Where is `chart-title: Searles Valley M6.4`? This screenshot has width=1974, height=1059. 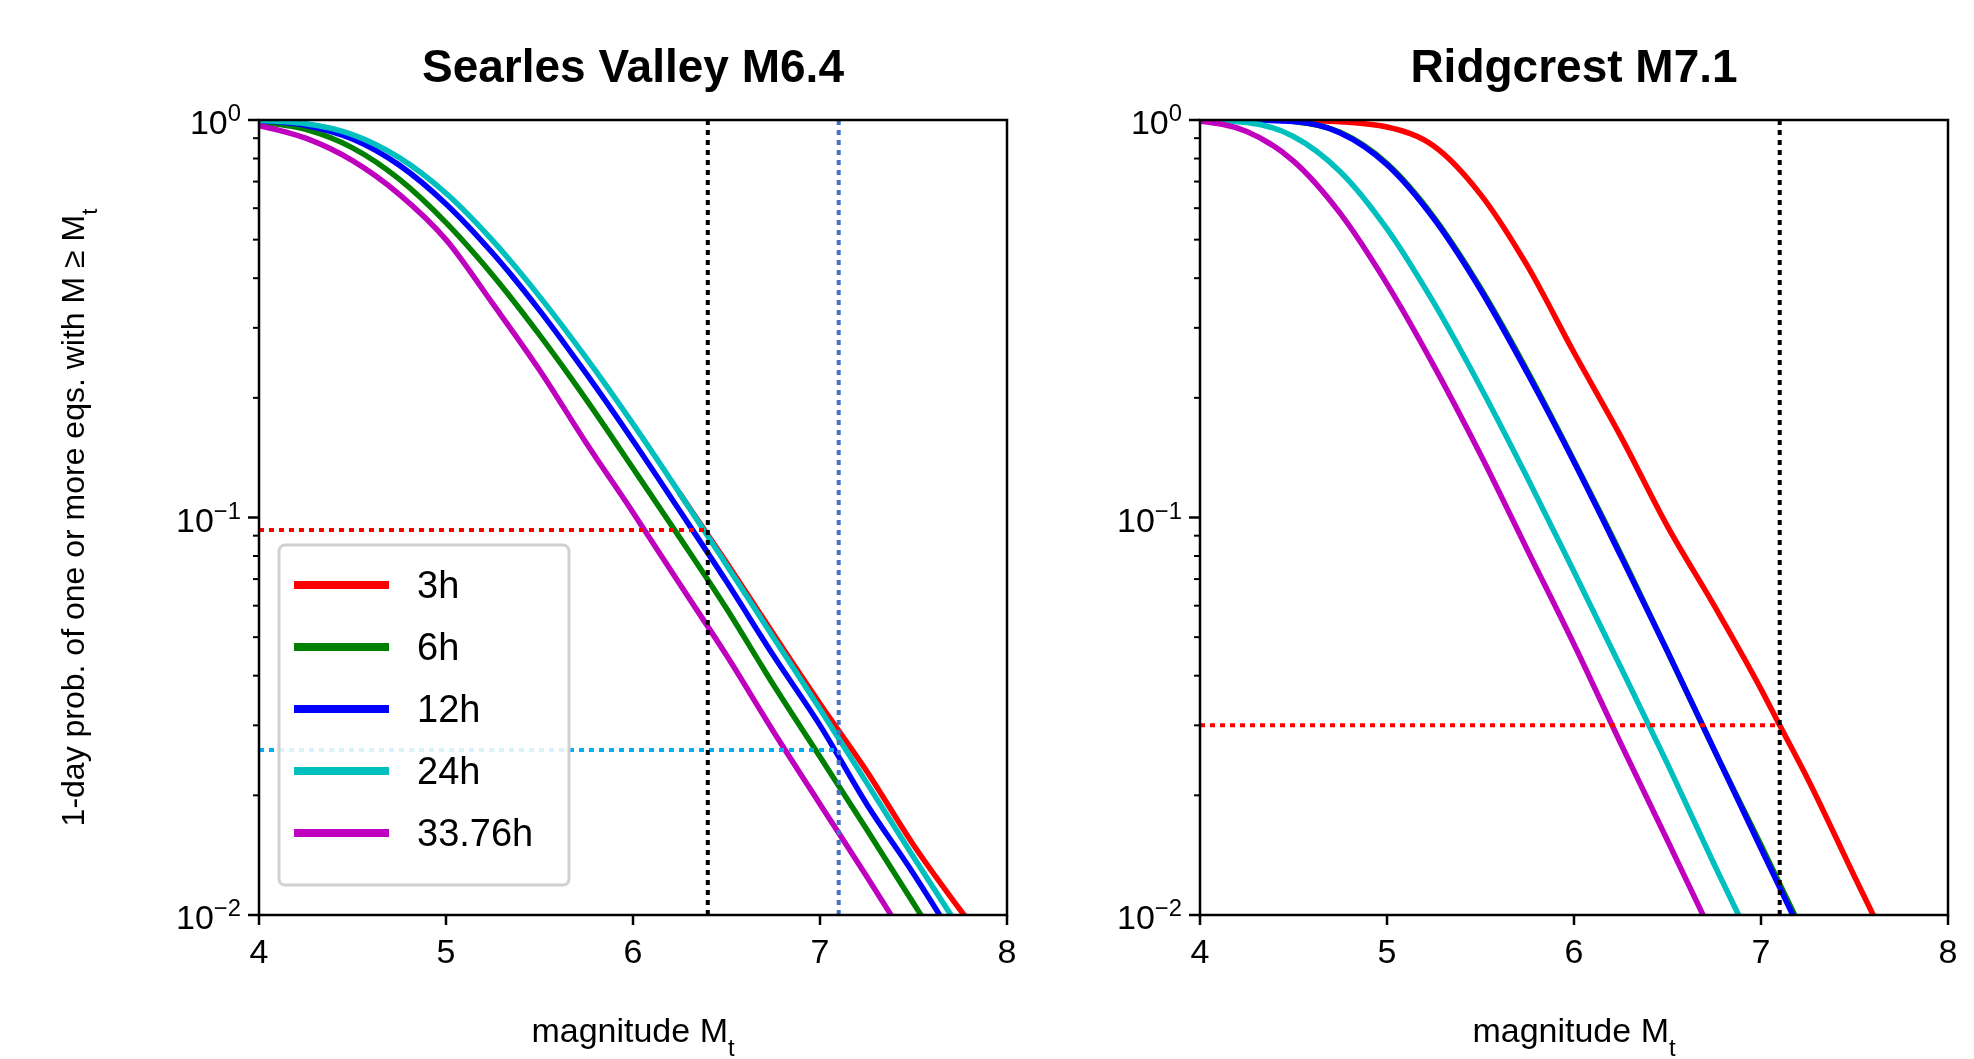
chart-title: Searles Valley M6.4 is located at coordinates (633, 66).